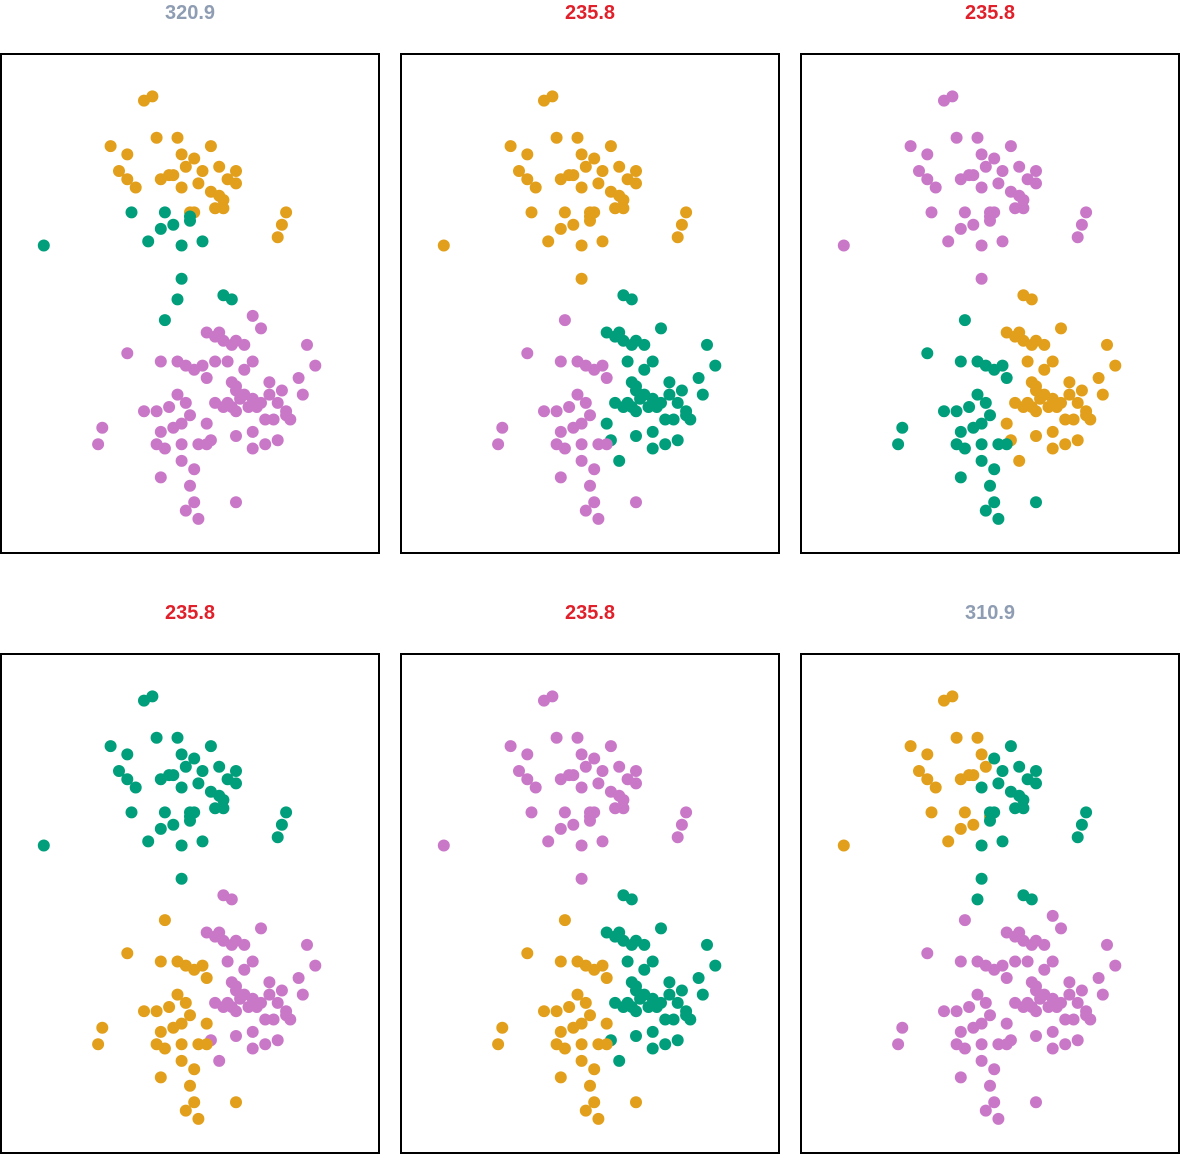 Image resolution: width=1180 pixels, height=1160 pixels. Describe the element at coordinates (590, 13) in the screenshot. I see `panel-title: 235.8` at that location.